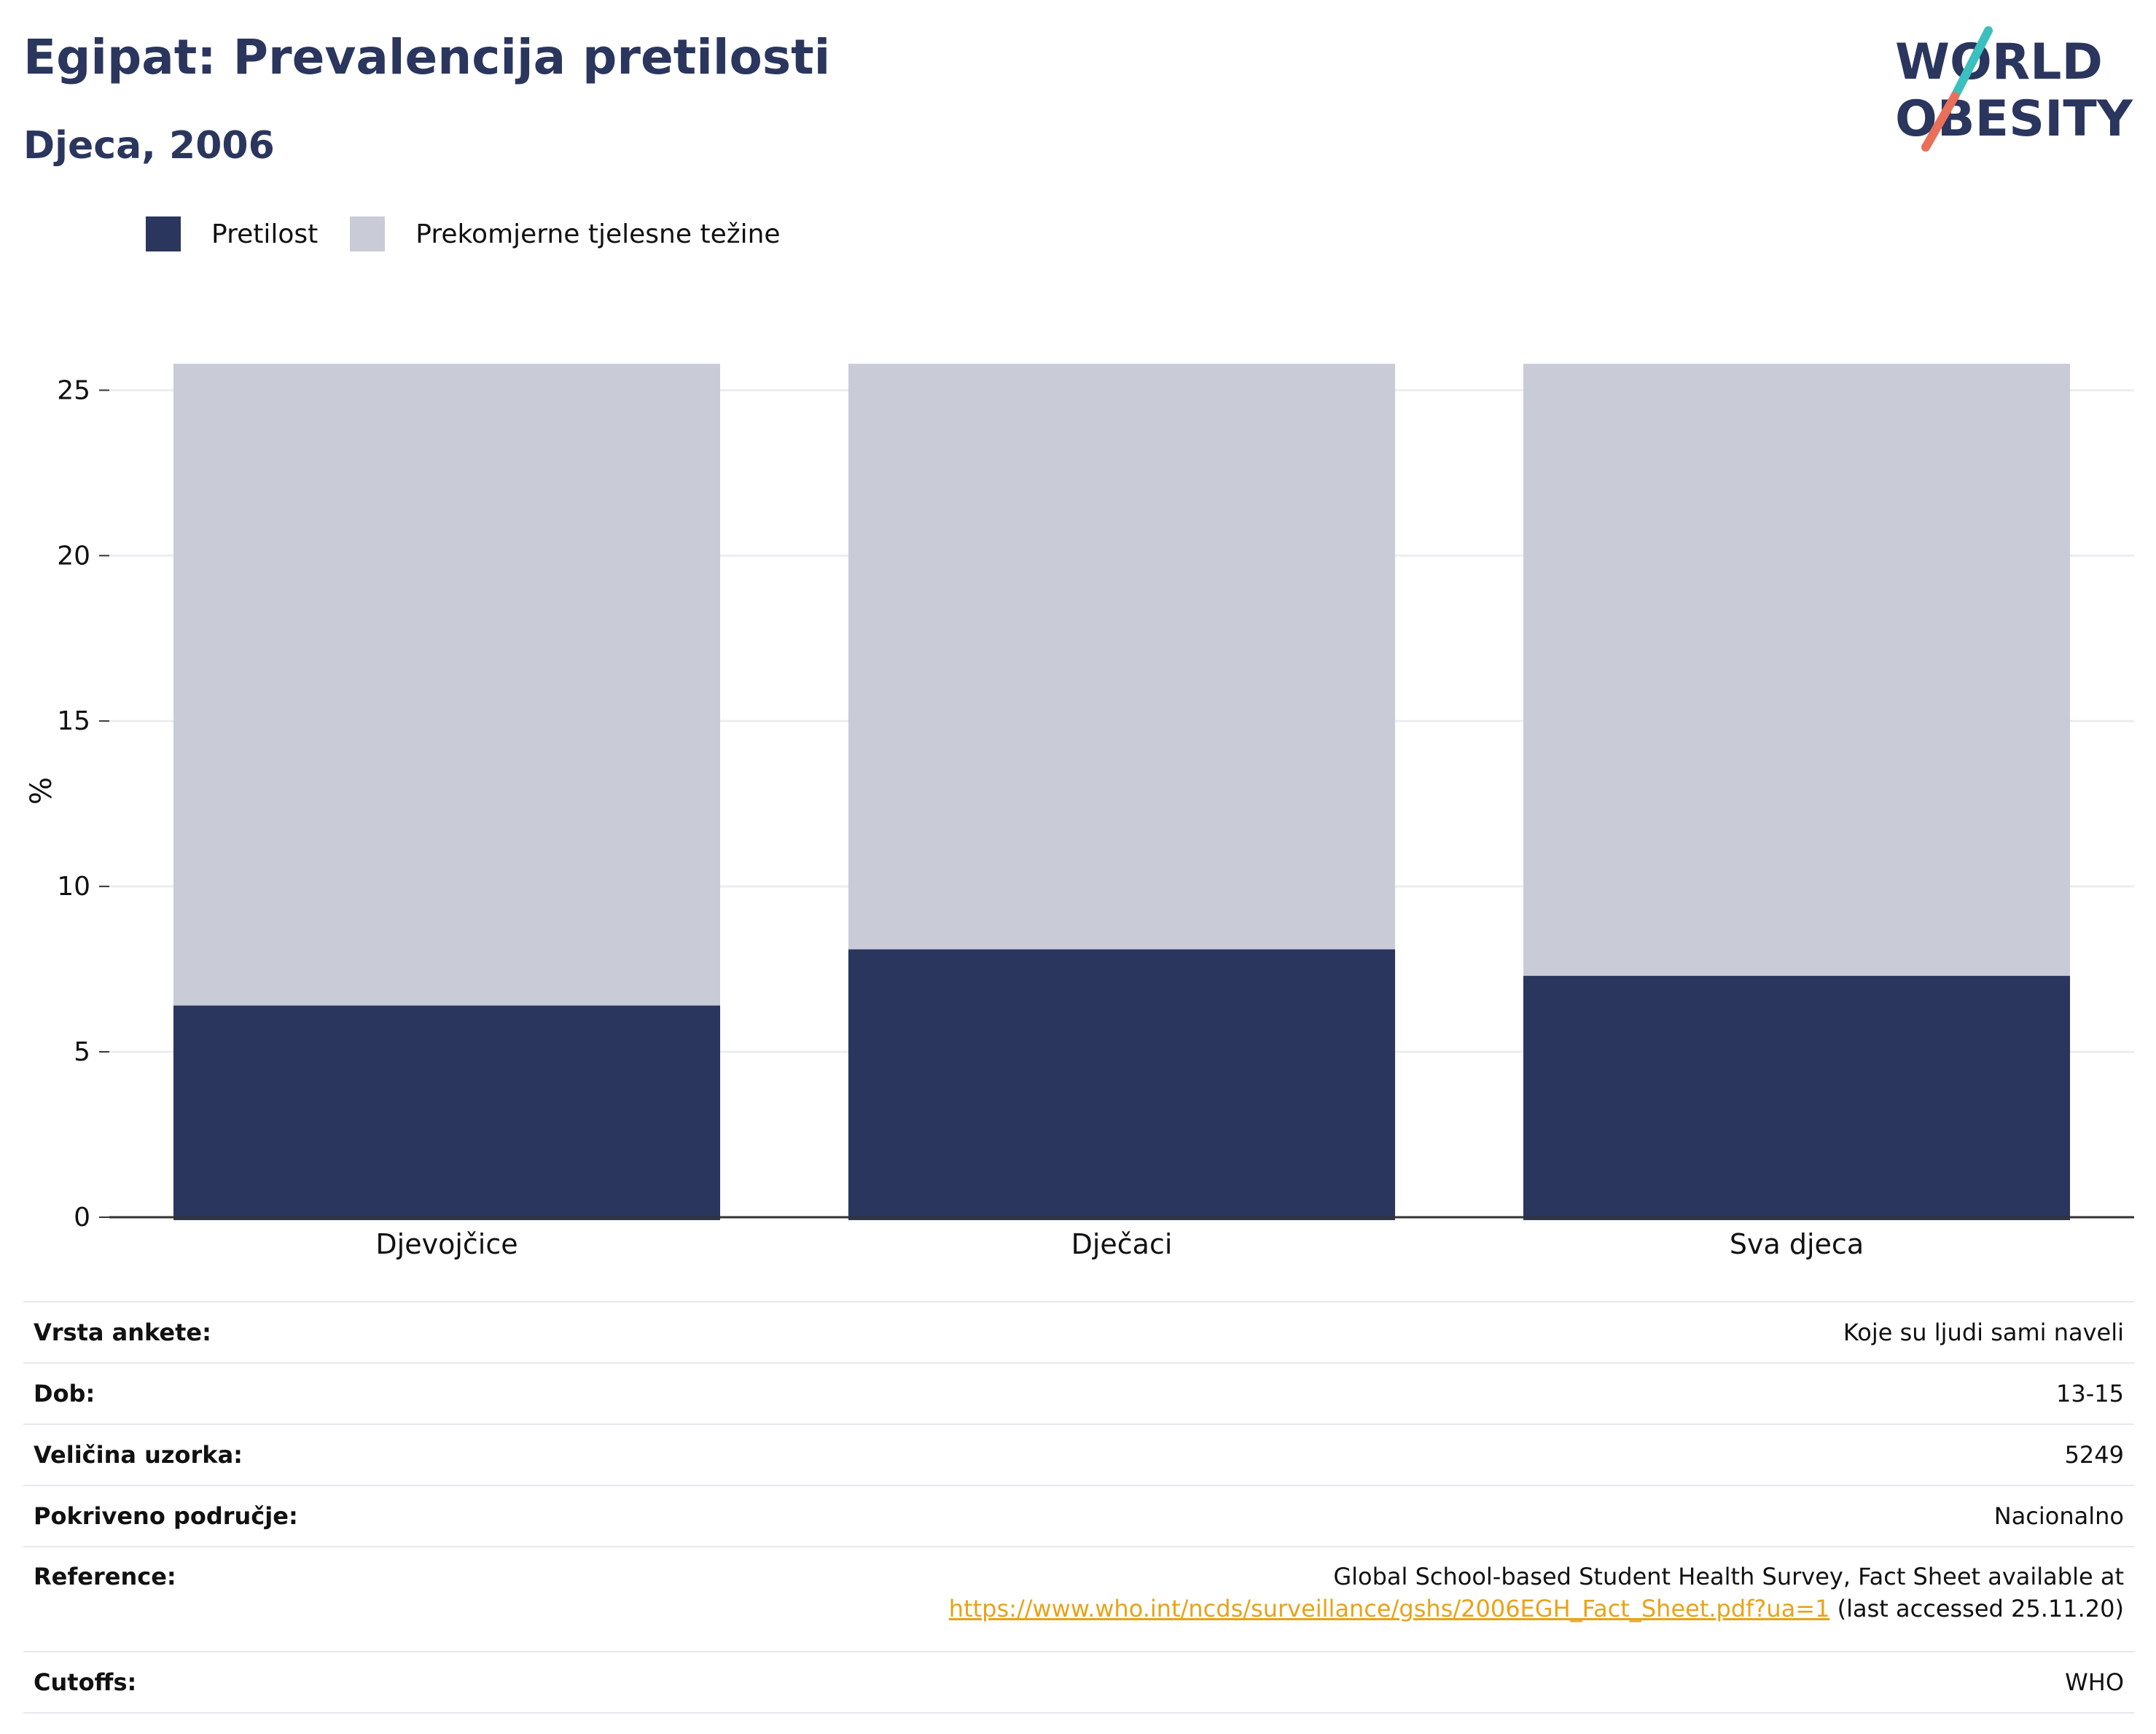 The height and width of the screenshot is (1734, 2156). I want to click on info-key: Veličina uzorka:, so click(227, 1454).